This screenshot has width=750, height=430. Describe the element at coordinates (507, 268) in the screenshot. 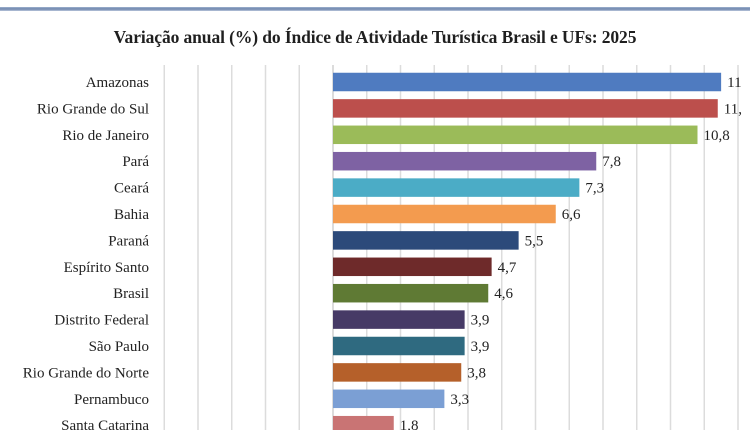

I see `value-label: 4,7` at that location.